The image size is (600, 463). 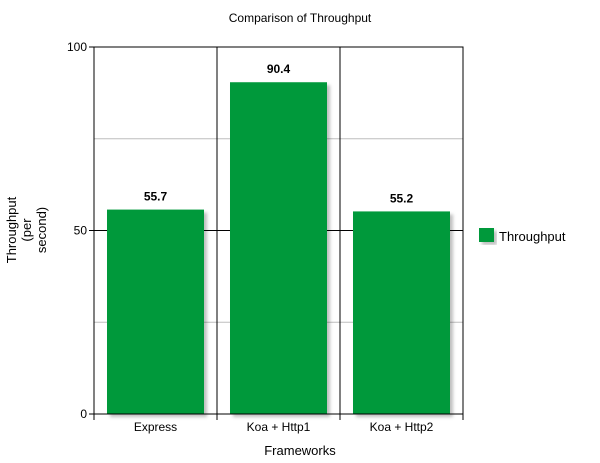 What do you see at coordinates (156, 197) in the screenshot?
I see `data-label-1: 55.7` at bounding box center [156, 197].